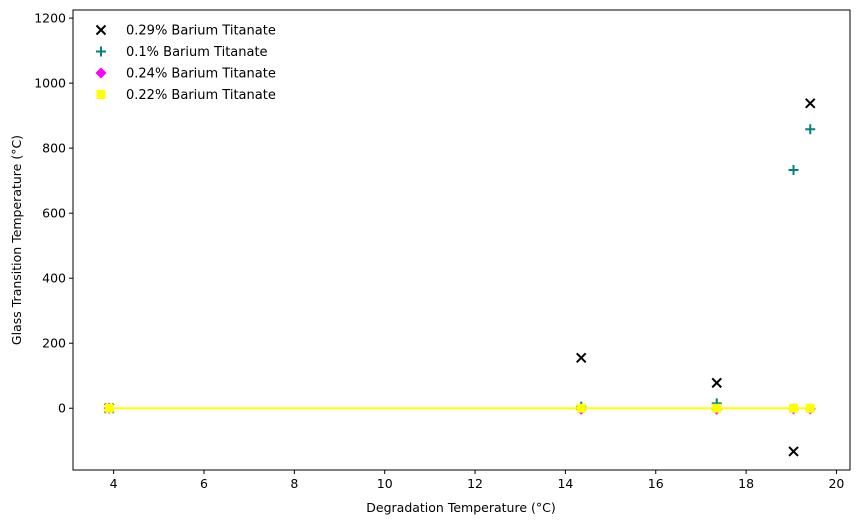 This screenshot has height=525, width=859. Describe the element at coordinates (460, 507) in the screenshot. I see `x-axis-title: Degradation Temperature (°C)` at that location.